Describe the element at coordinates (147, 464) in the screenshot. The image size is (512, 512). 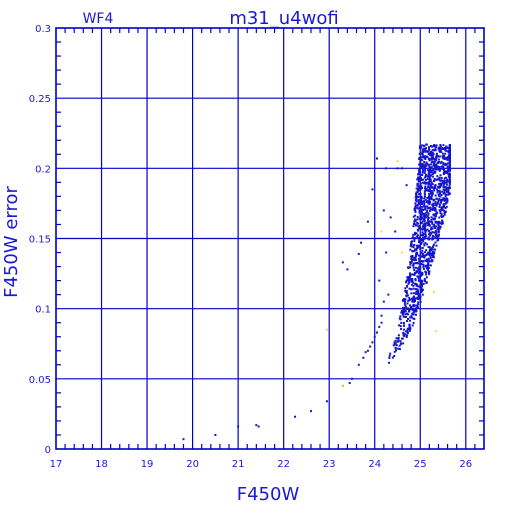
I see `x-tick-label: 19` at that location.